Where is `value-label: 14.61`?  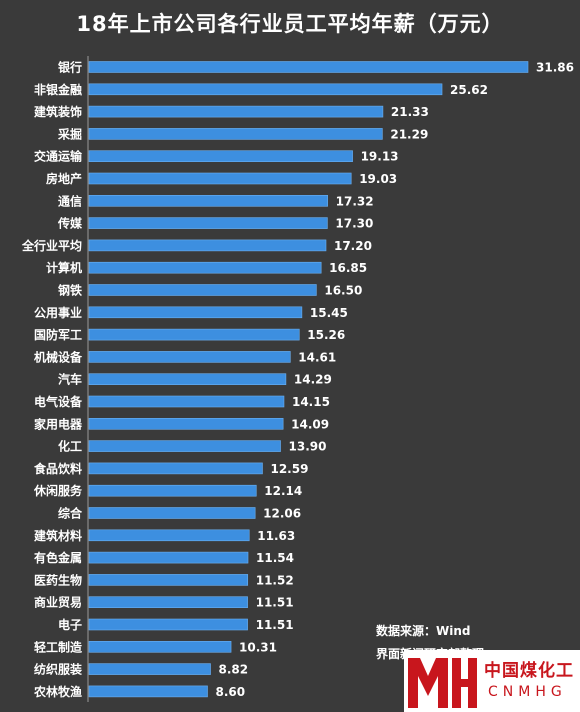 value-label: 14.61 is located at coordinates (317, 357).